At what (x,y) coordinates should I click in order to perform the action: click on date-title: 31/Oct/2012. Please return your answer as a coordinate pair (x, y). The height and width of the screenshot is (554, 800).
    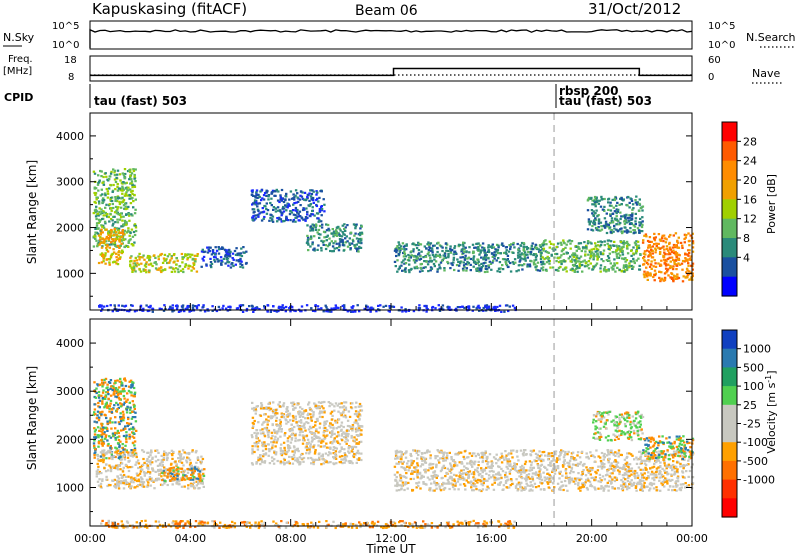
    Looking at the image, I should click on (634, 9).